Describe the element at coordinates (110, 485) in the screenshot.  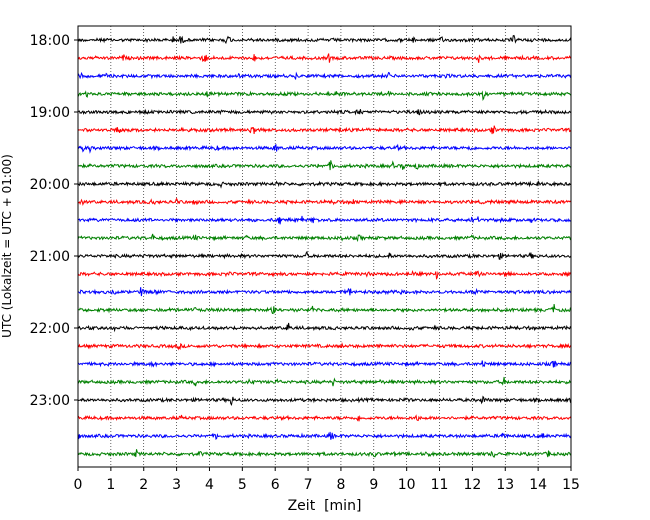
I see `x-tick-label: 1` at that location.